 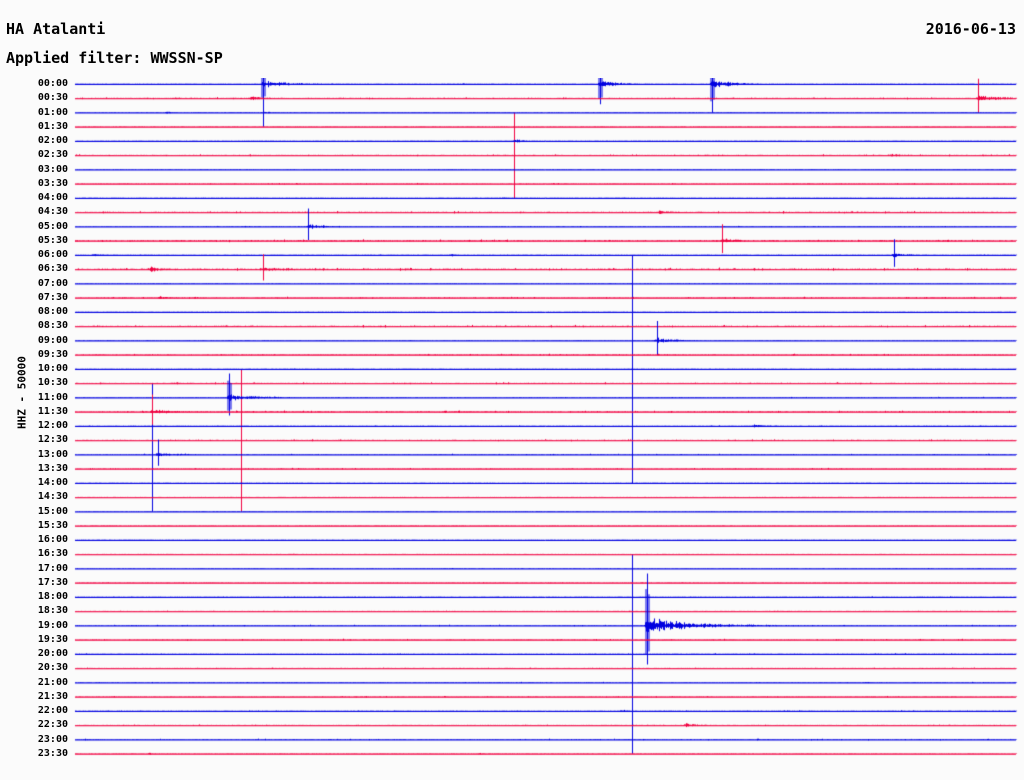 What do you see at coordinates (52, 497) in the screenshot?
I see `time-label: 14:30` at bounding box center [52, 497].